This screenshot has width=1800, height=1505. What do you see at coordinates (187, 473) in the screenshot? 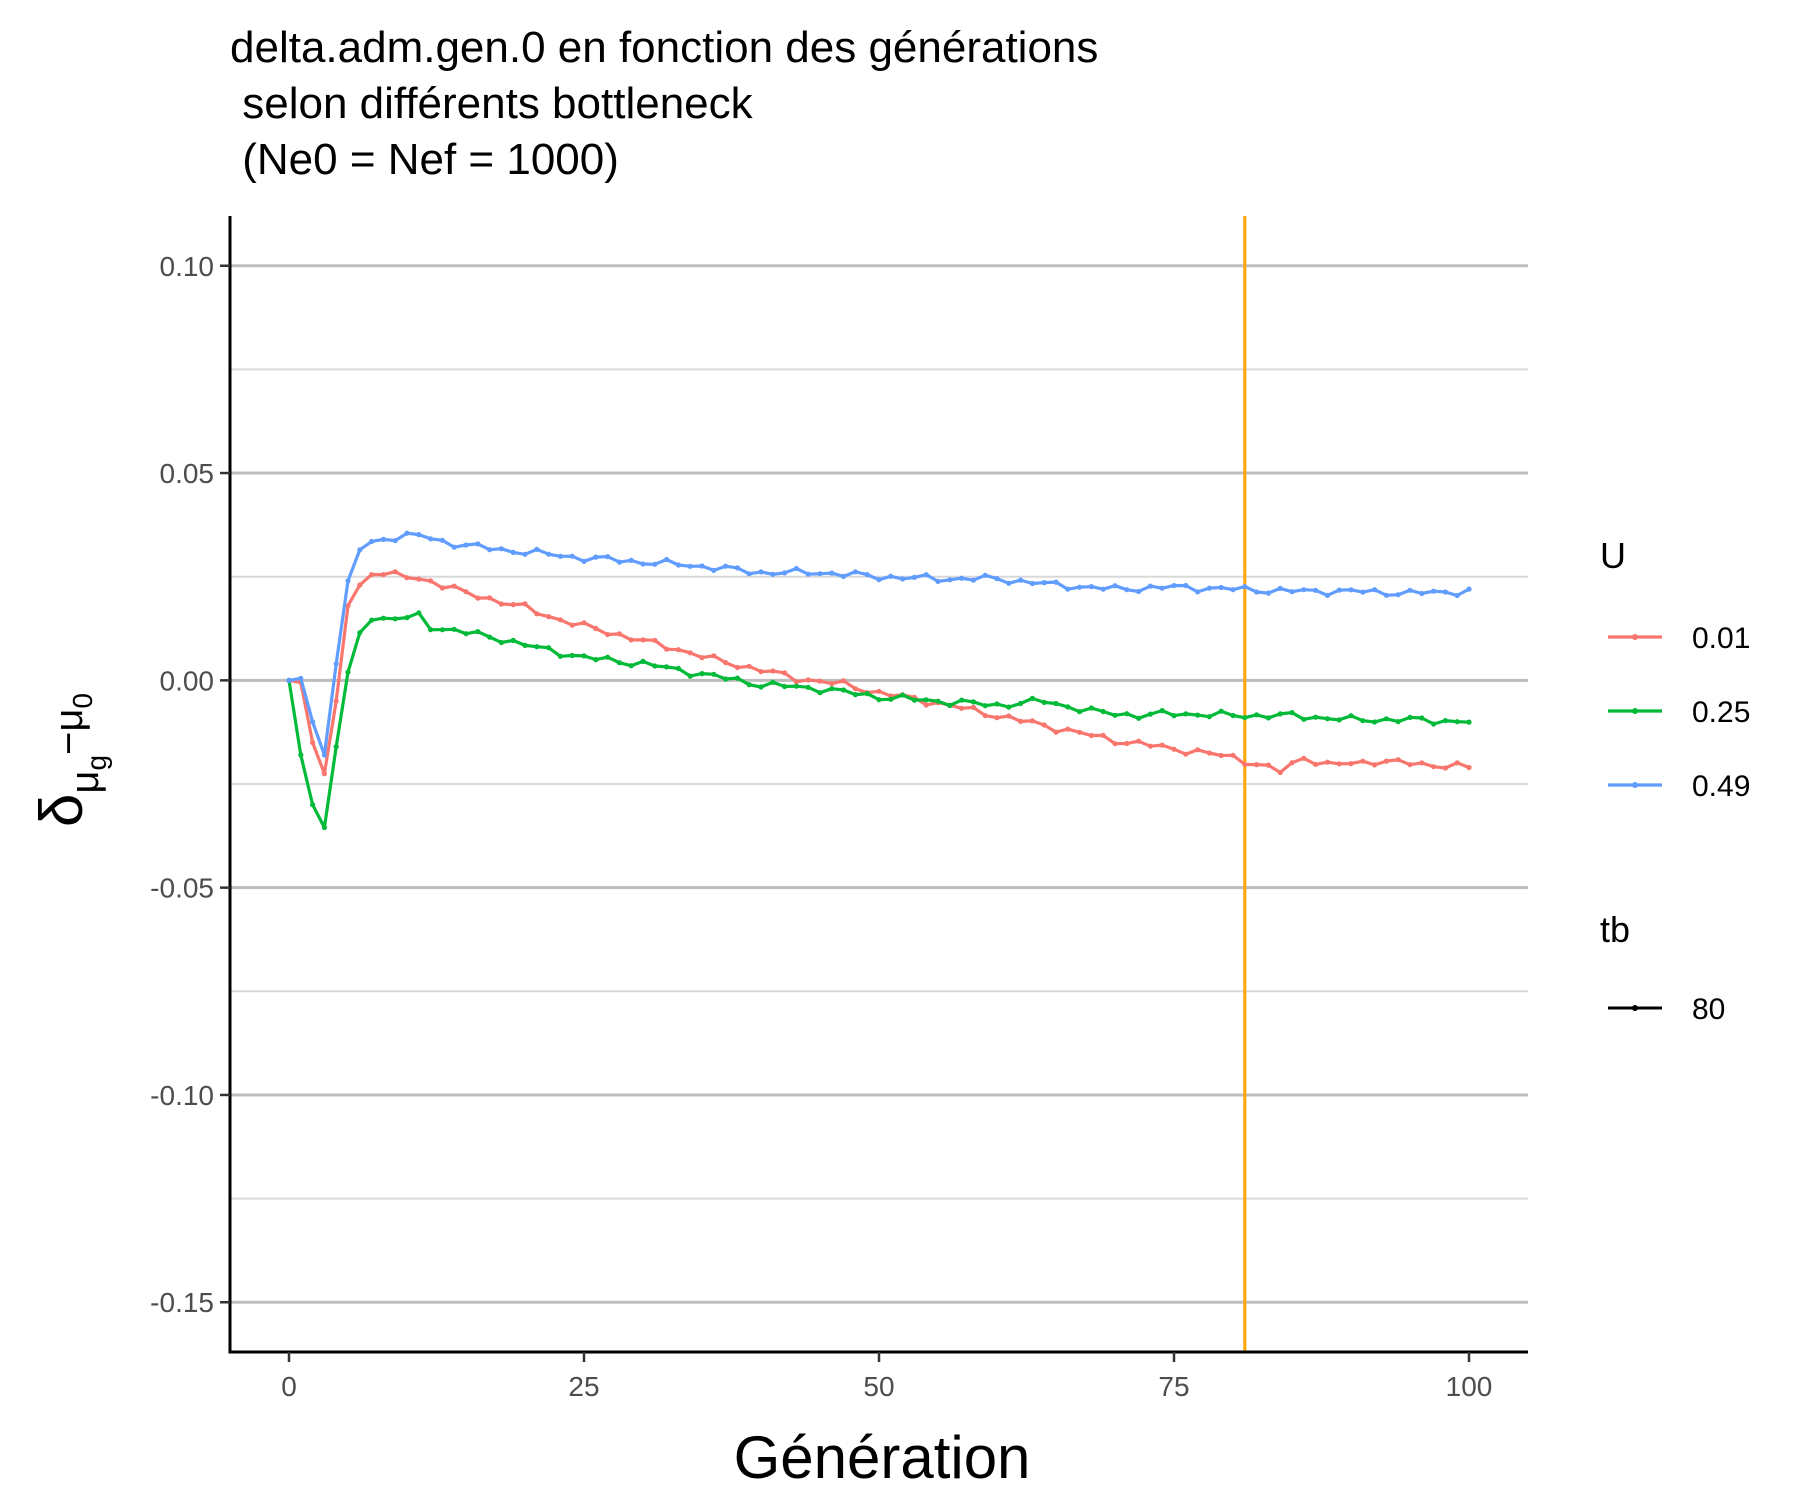
I see `y-tick-label: 0.05` at bounding box center [187, 473].